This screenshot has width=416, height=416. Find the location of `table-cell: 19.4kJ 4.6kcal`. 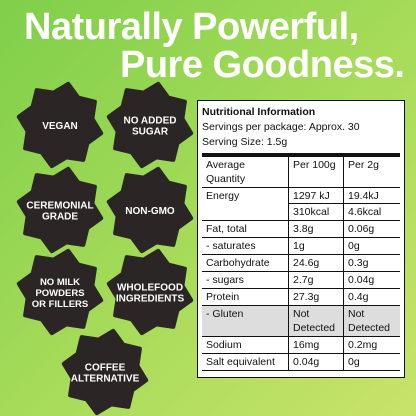

table-cell: 19.4kJ 4.6kcal is located at coordinates (371, 204).